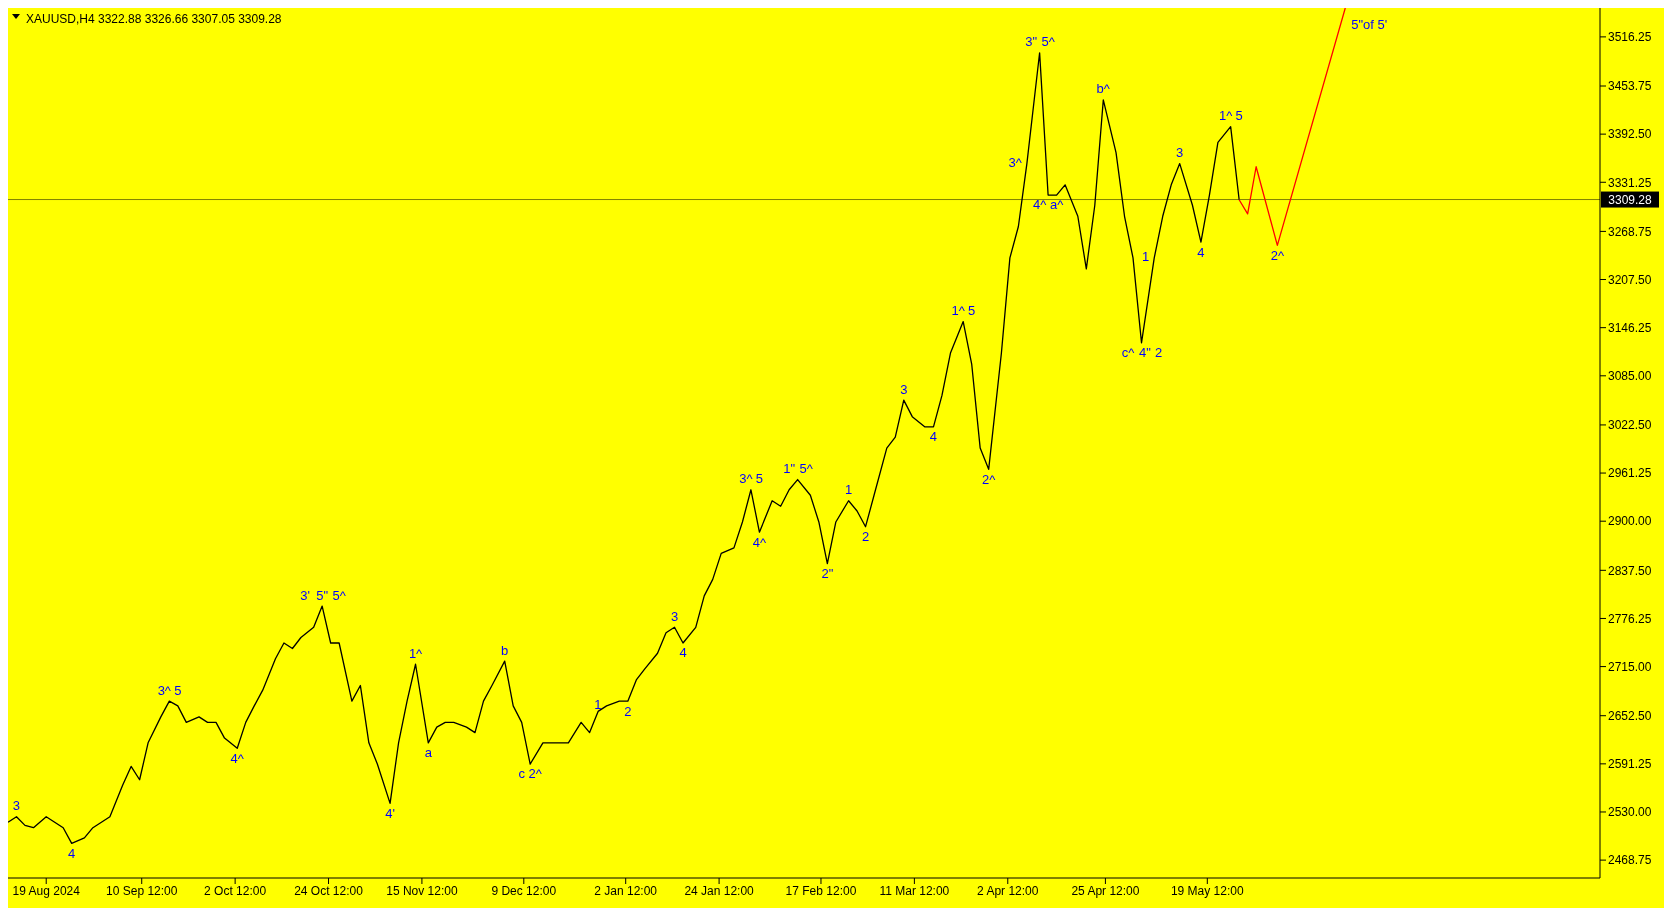 The image size is (1672, 920). Describe the element at coordinates (1630, 473) in the screenshot. I see `y-tick-label: 2961.25` at that location.